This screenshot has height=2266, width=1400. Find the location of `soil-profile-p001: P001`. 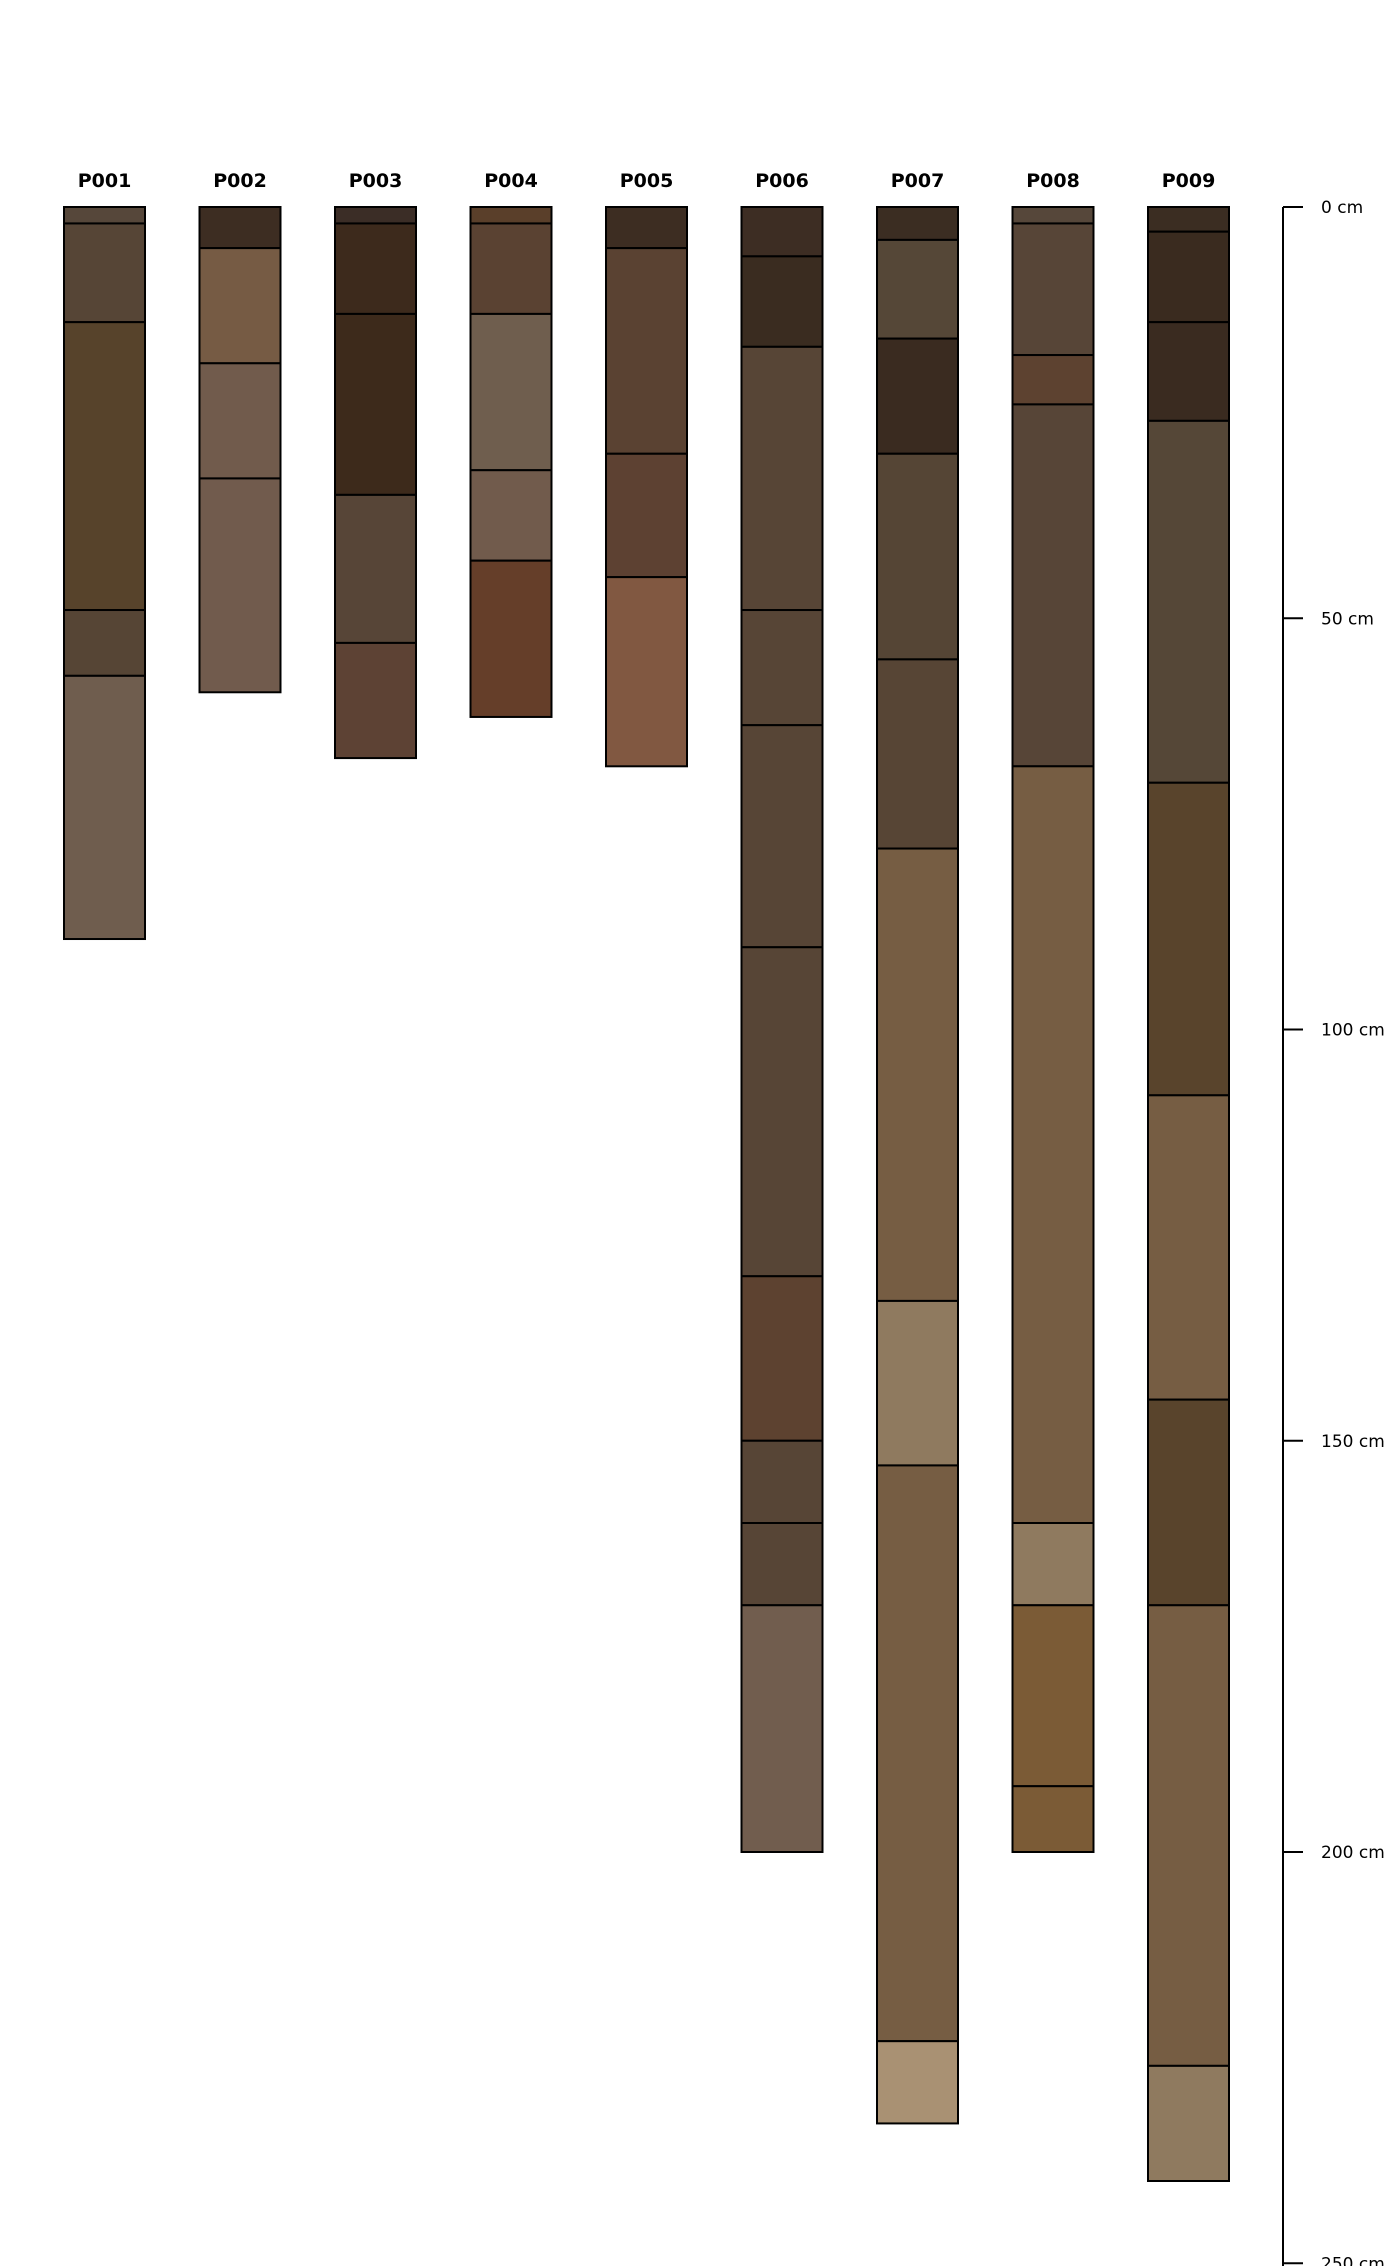

soil-profile-p001: P001 is located at coordinates (104, 555).